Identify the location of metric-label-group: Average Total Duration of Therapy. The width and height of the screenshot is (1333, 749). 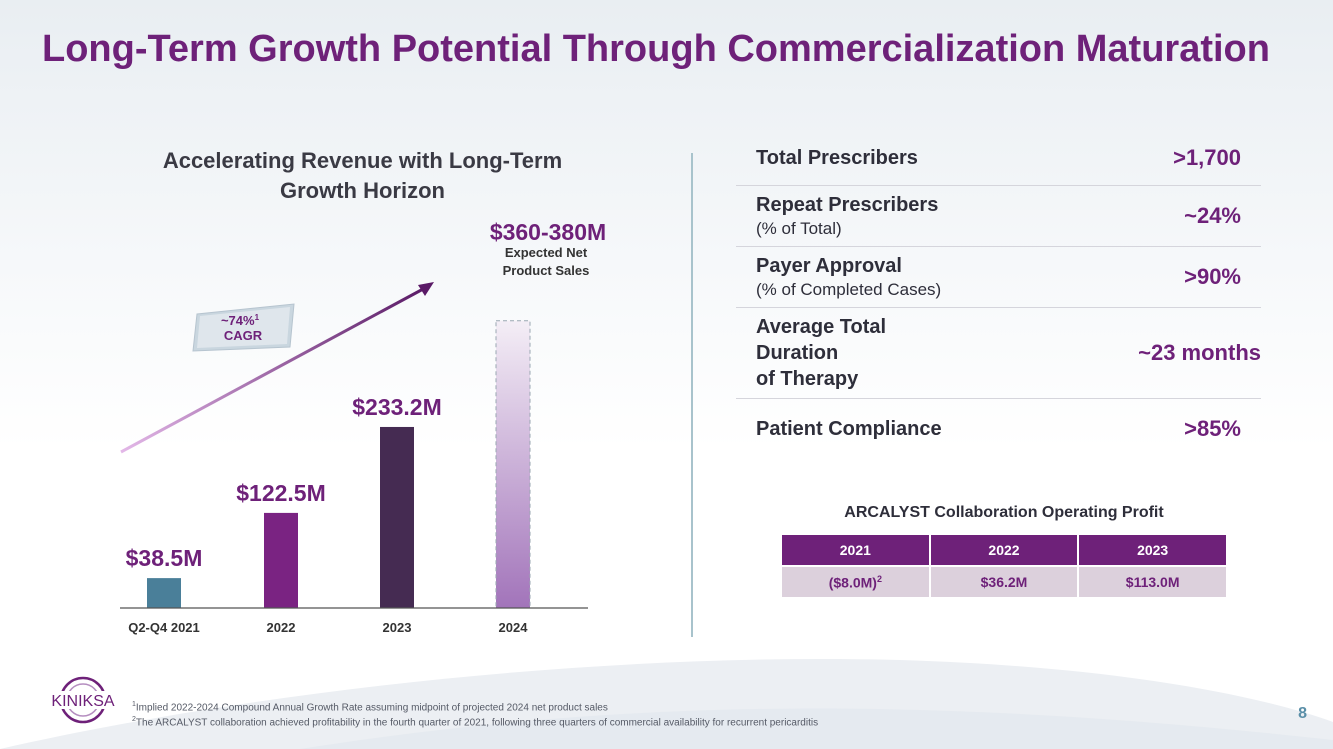
(821, 353).